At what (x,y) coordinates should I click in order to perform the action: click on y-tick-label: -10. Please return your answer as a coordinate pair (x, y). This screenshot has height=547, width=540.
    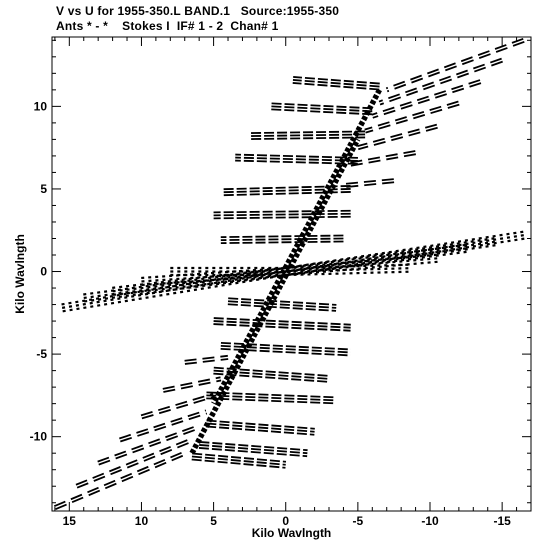
    Looking at the image, I should click on (39, 437).